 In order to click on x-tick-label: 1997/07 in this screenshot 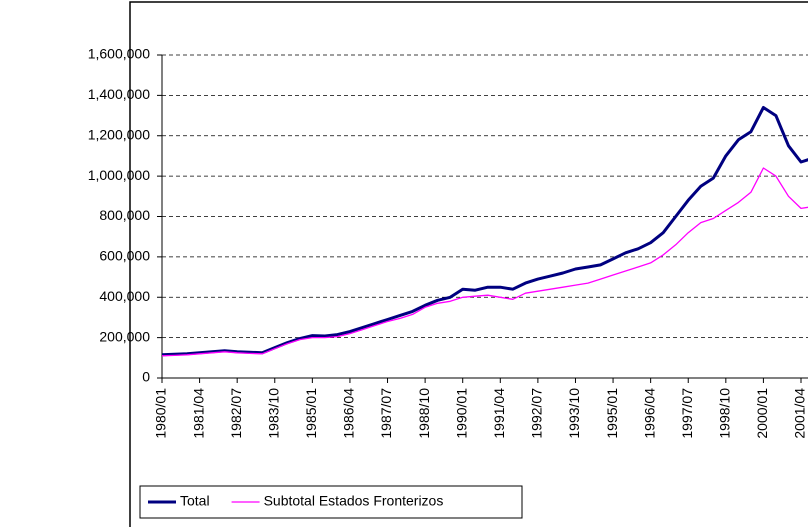, I will do `click(687, 413)`.